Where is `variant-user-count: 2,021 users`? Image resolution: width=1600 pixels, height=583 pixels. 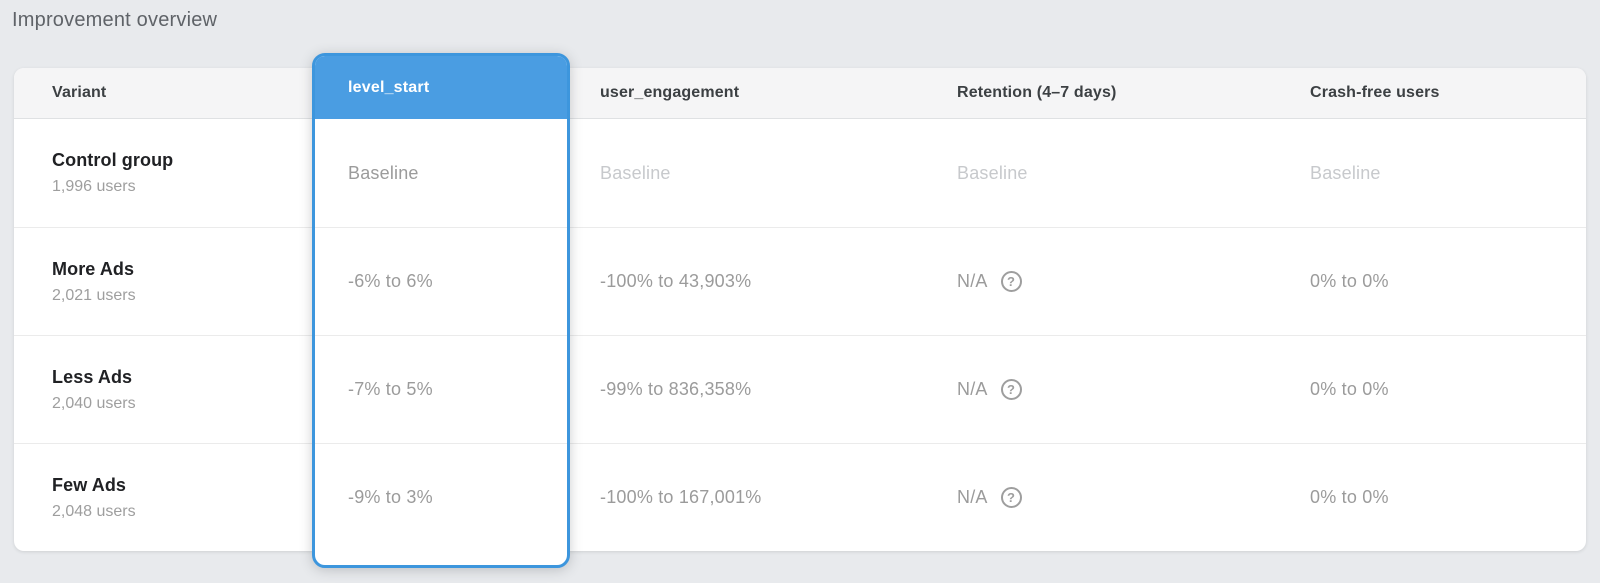 variant-user-count: 2,021 users is located at coordinates (94, 295).